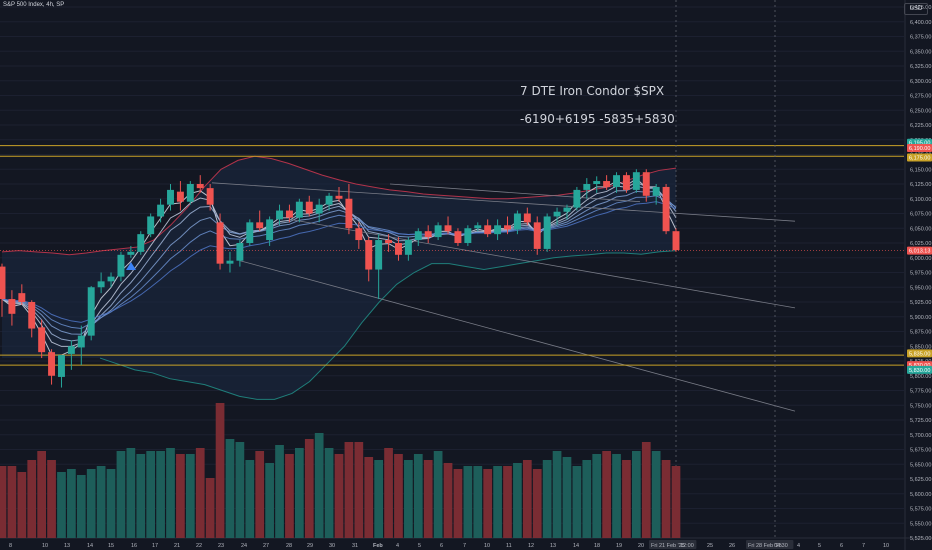 Image resolution: width=932 pixels, height=550 pixels. What do you see at coordinates (920, 406) in the screenshot?
I see `price-tick-label: 5,750.00` at bounding box center [920, 406].